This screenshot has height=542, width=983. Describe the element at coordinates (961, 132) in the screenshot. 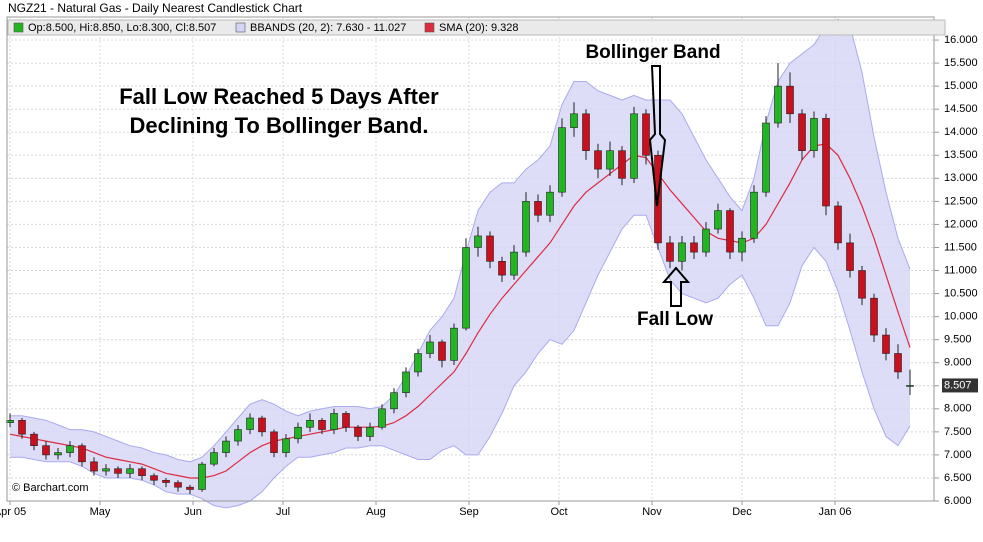

I see `y-tick-label: 14.000` at that location.